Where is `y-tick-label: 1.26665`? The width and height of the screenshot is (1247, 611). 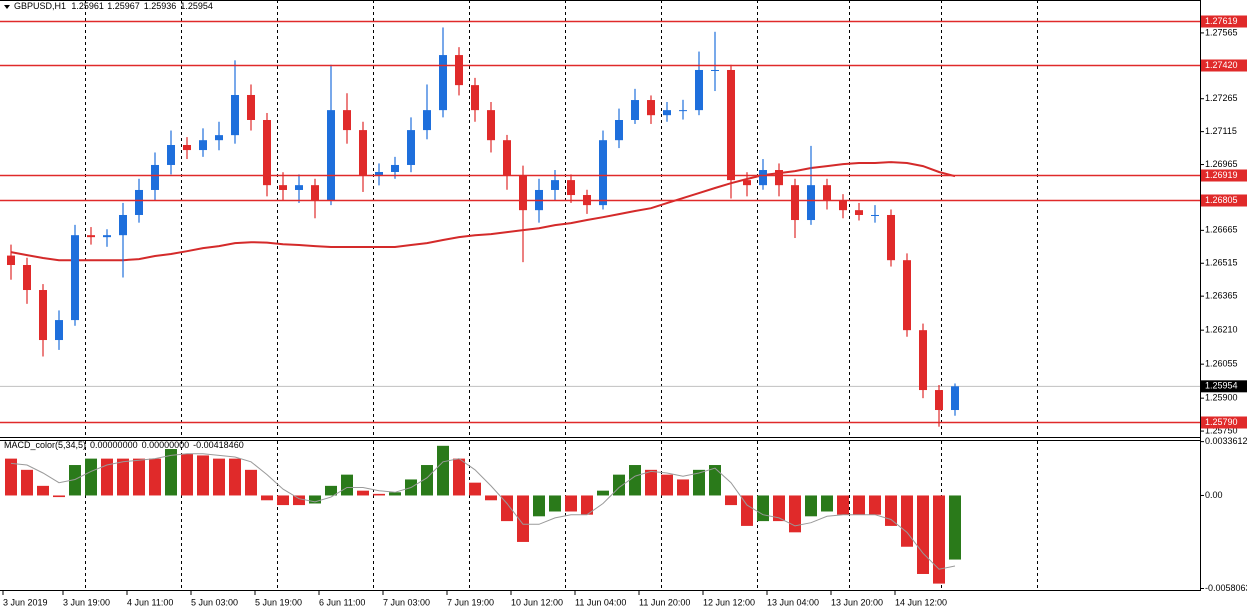
y-tick-label: 1.26665 is located at coordinates (1221, 230).